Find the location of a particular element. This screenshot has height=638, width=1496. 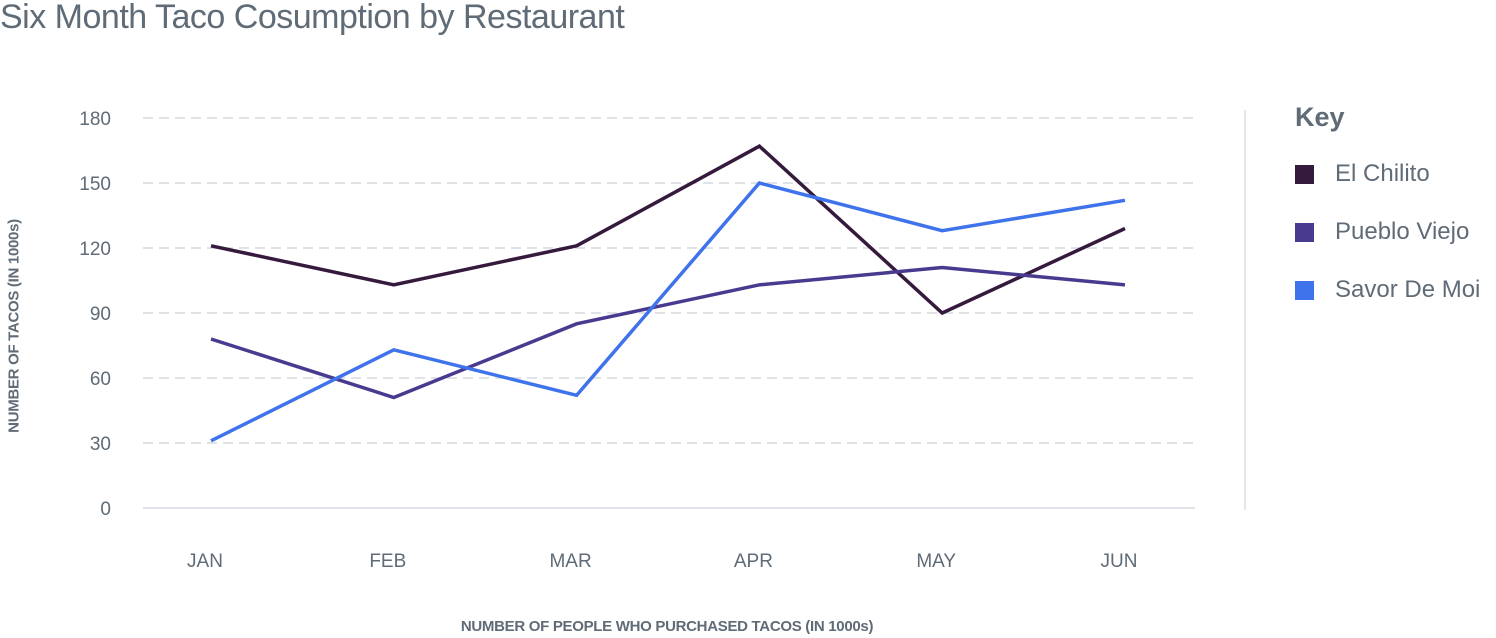

y-tick-label: 90 is located at coordinates (100, 314).